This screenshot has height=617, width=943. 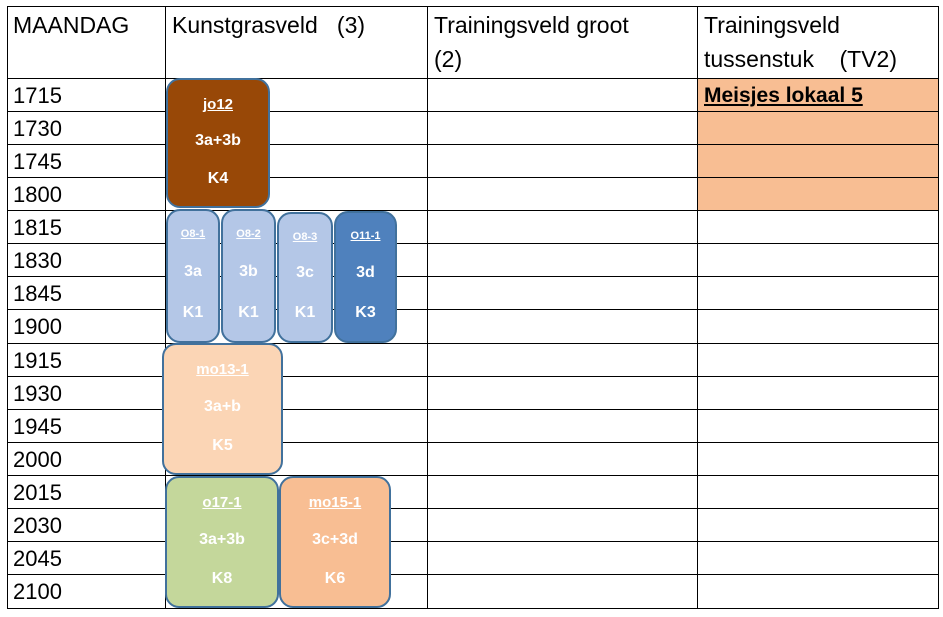 What do you see at coordinates (335, 503) in the screenshot?
I see `team-name: mo15-1` at bounding box center [335, 503].